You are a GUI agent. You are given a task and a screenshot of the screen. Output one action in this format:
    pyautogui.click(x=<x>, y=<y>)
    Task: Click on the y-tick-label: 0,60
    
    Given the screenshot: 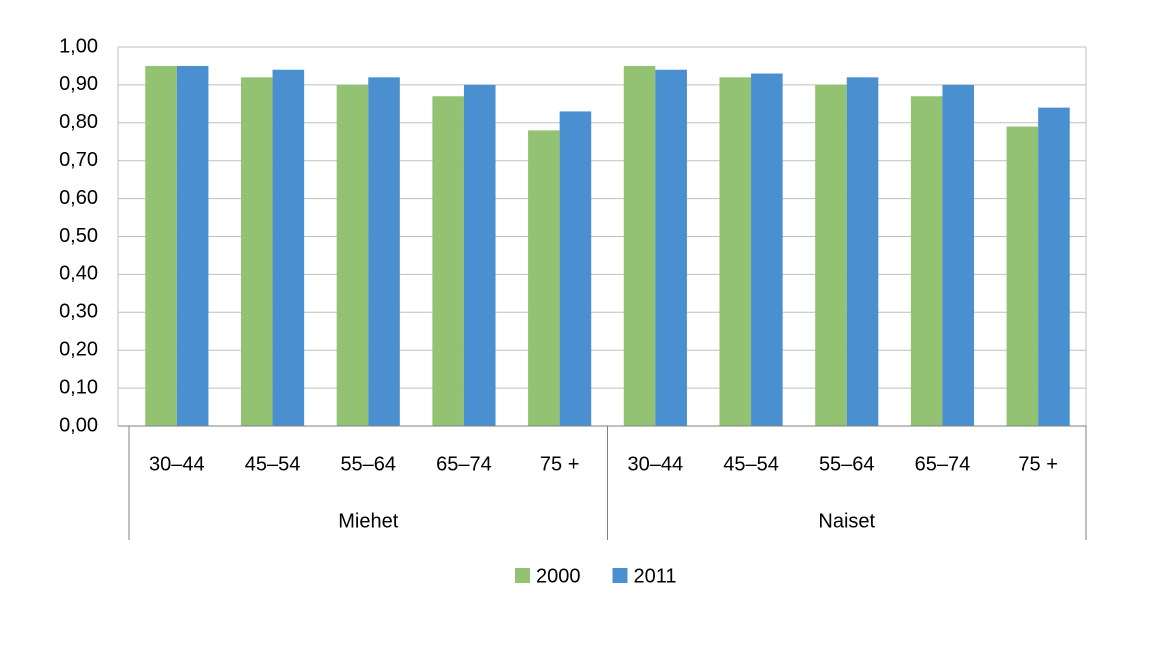 What is the action you would take?
    pyautogui.click(x=78, y=198)
    